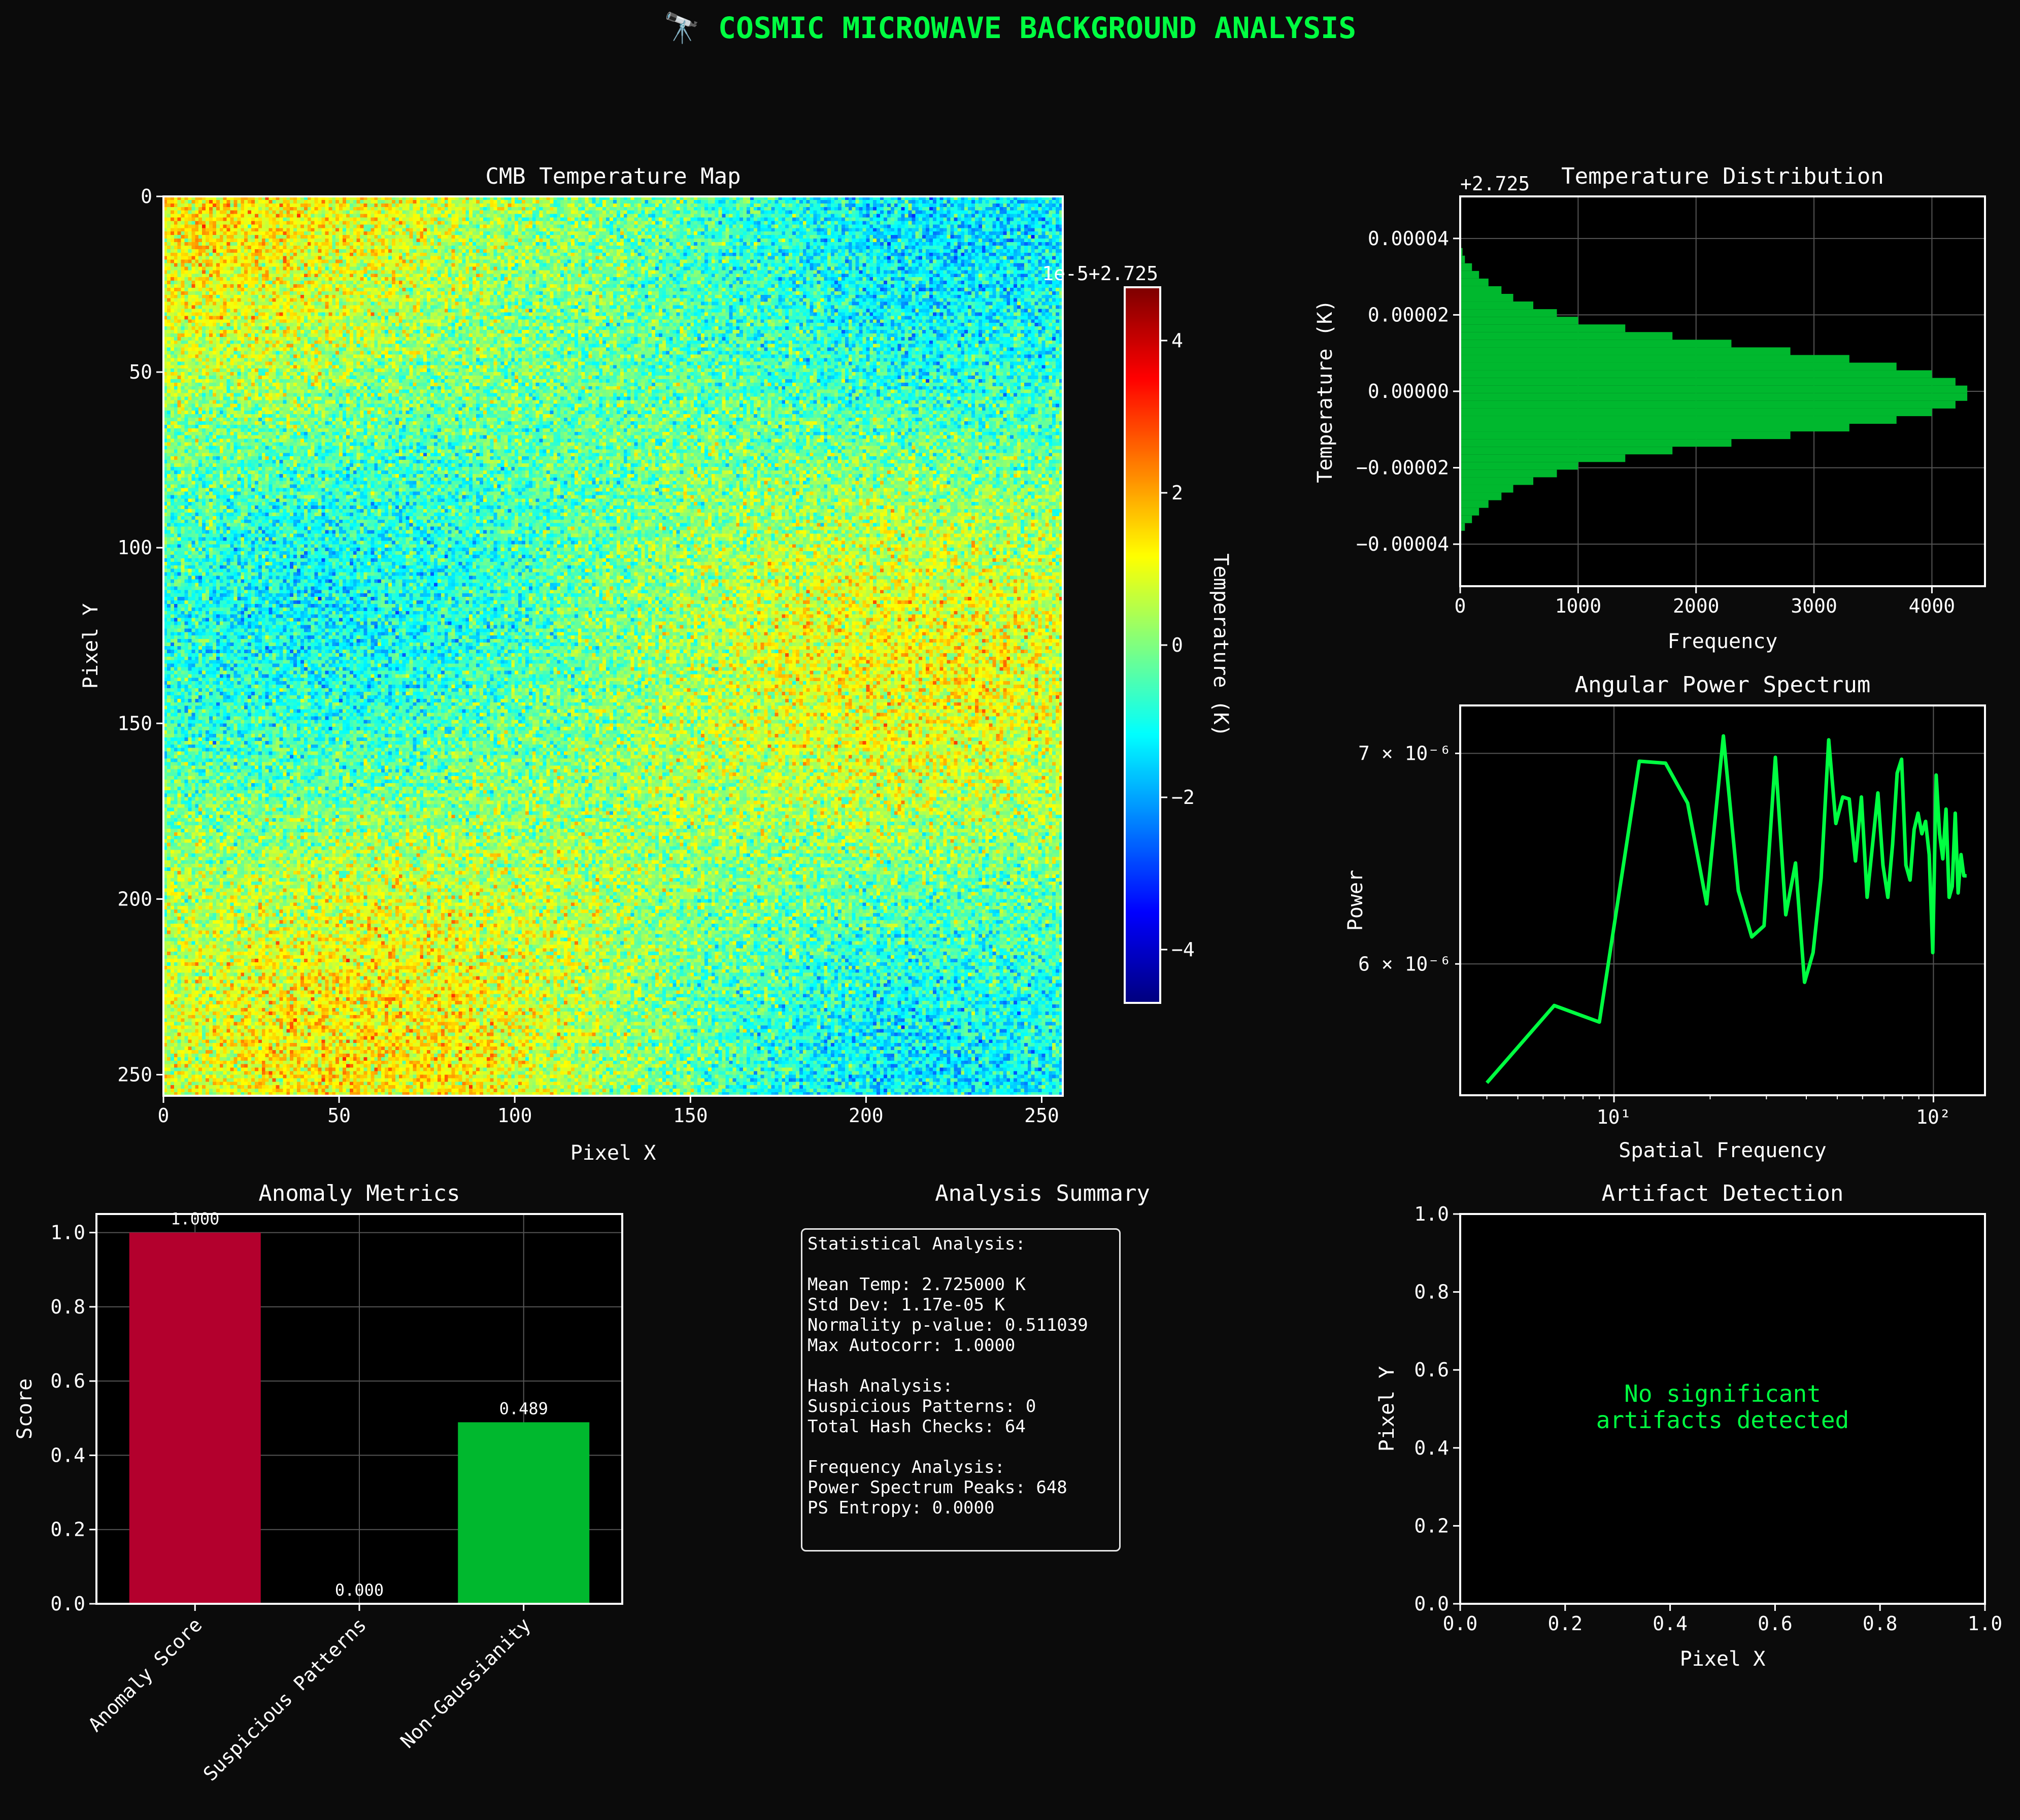 The width and height of the screenshot is (2020, 1820). What do you see at coordinates (134, 899) in the screenshot?
I see `map-ytick-label: 200` at bounding box center [134, 899].